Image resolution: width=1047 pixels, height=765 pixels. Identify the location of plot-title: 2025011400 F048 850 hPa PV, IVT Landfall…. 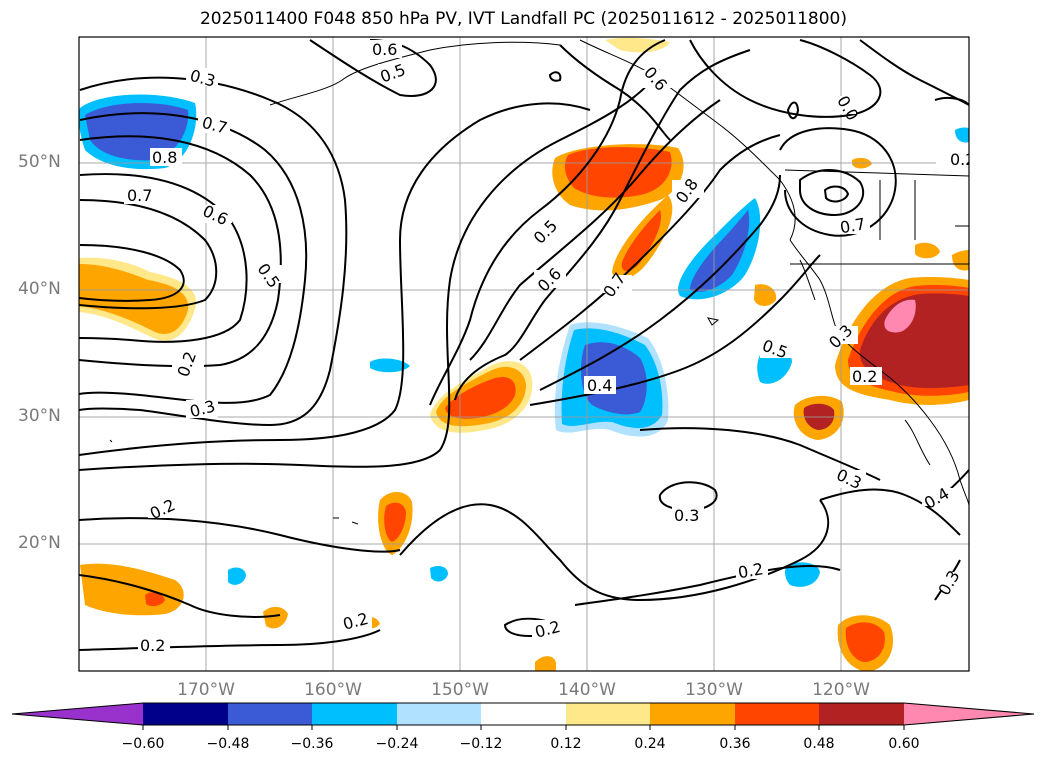
(523, 19).